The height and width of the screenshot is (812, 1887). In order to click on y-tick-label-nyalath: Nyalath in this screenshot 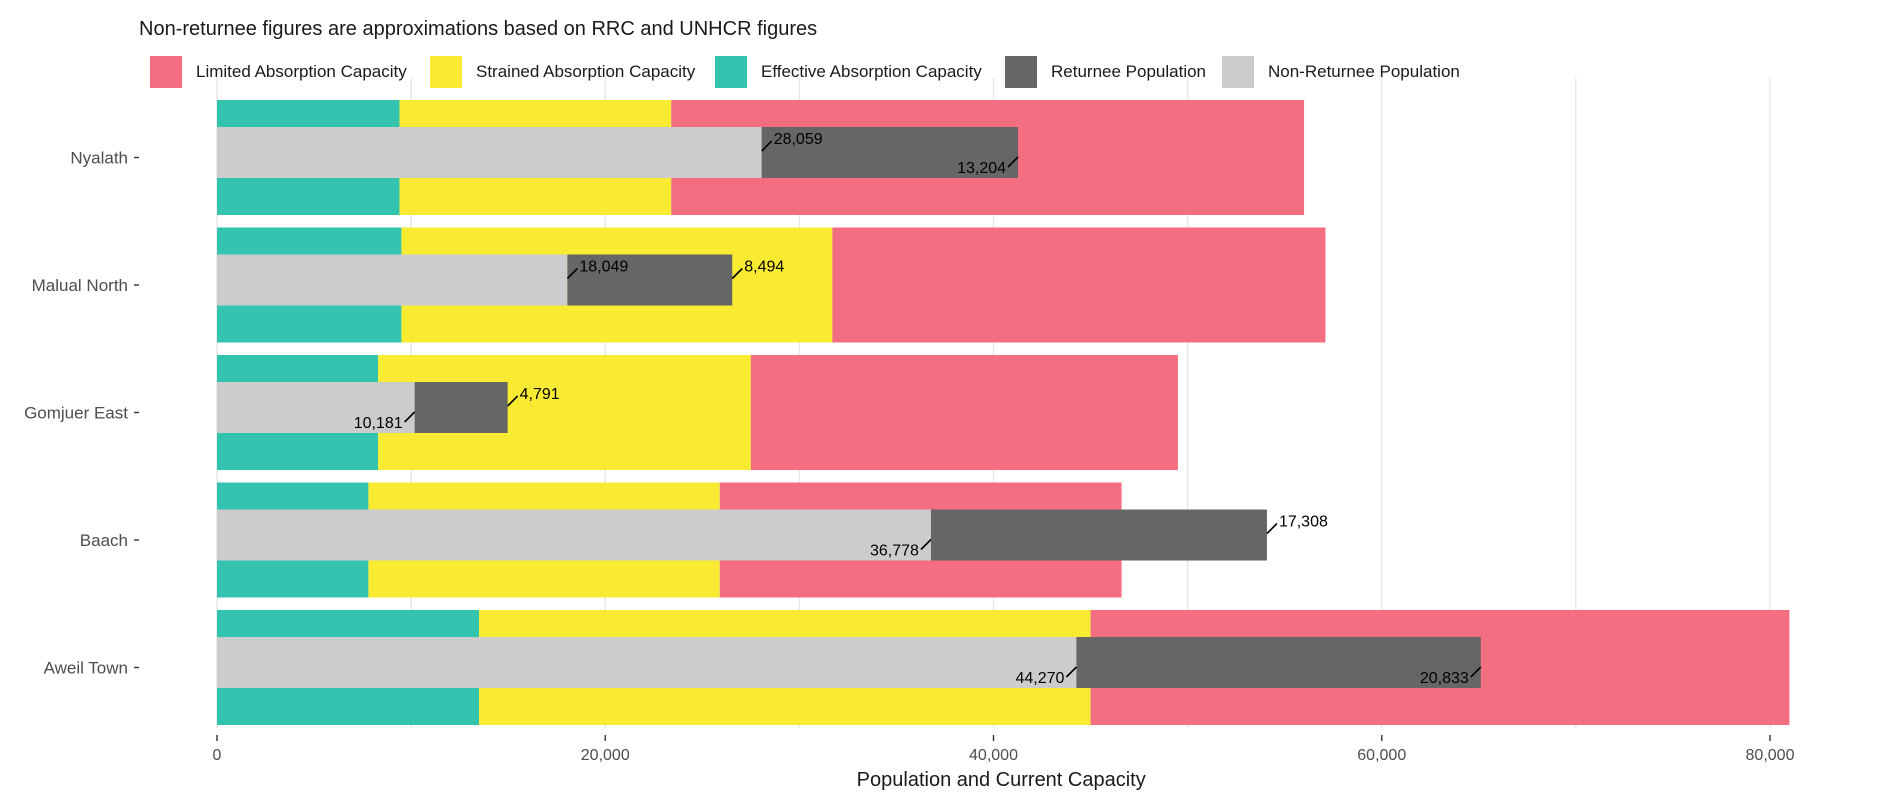, I will do `click(99, 158)`.